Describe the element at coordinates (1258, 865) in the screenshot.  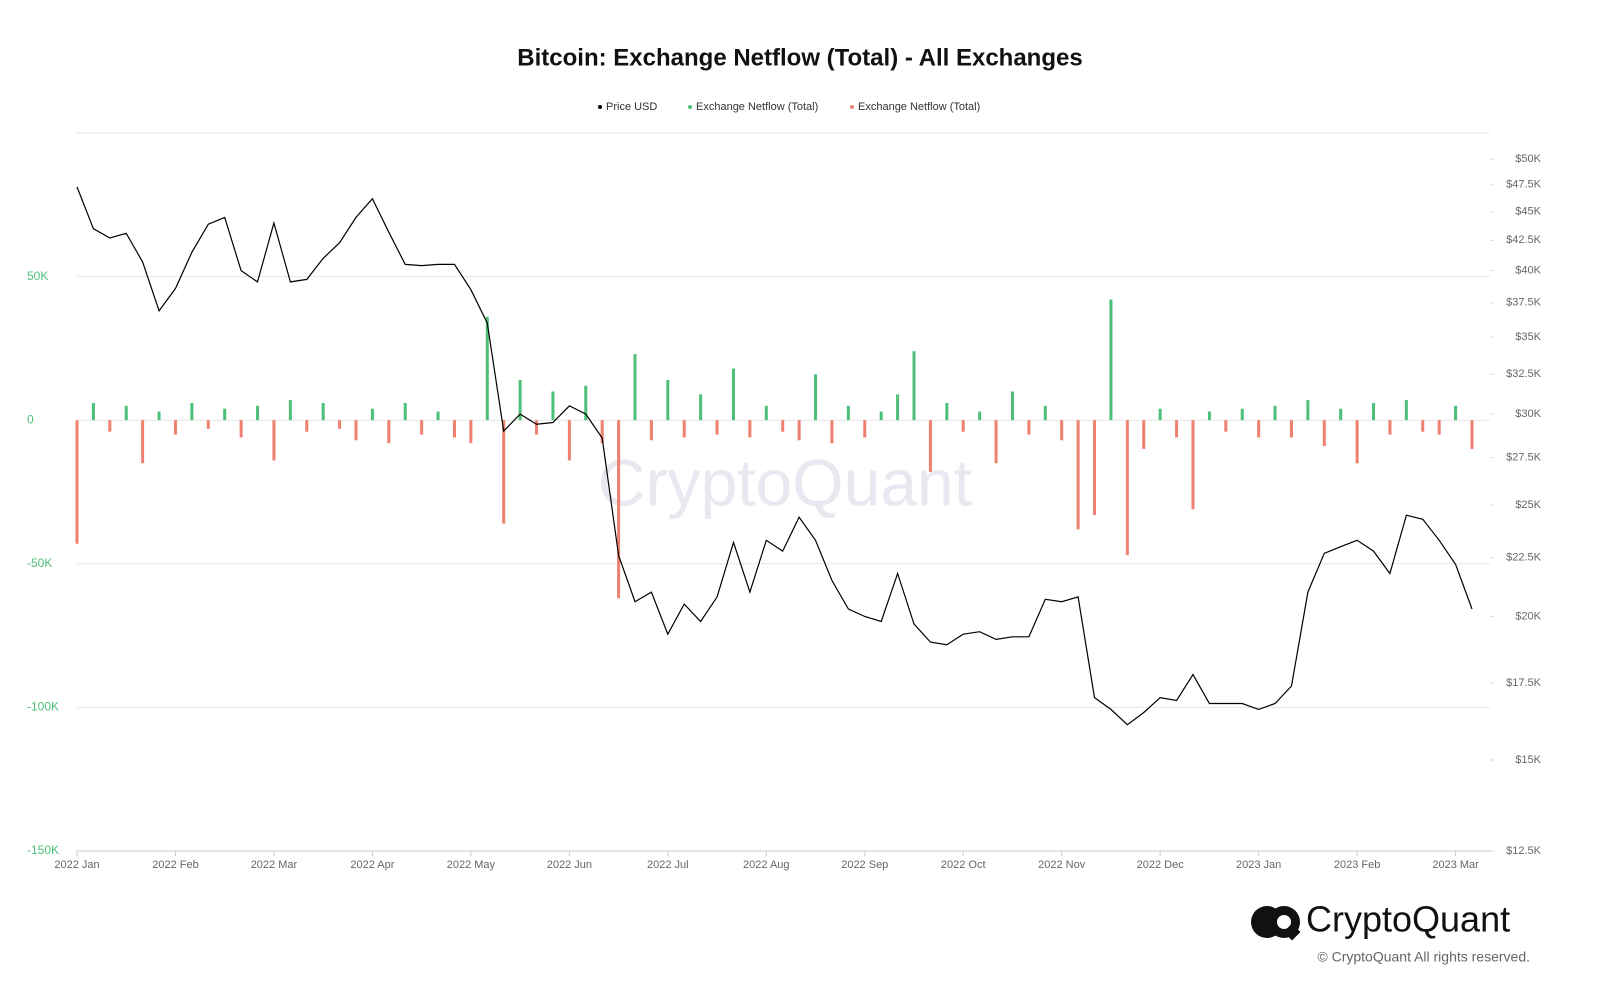
I see `x-tick-label: 2023 Jan` at that location.